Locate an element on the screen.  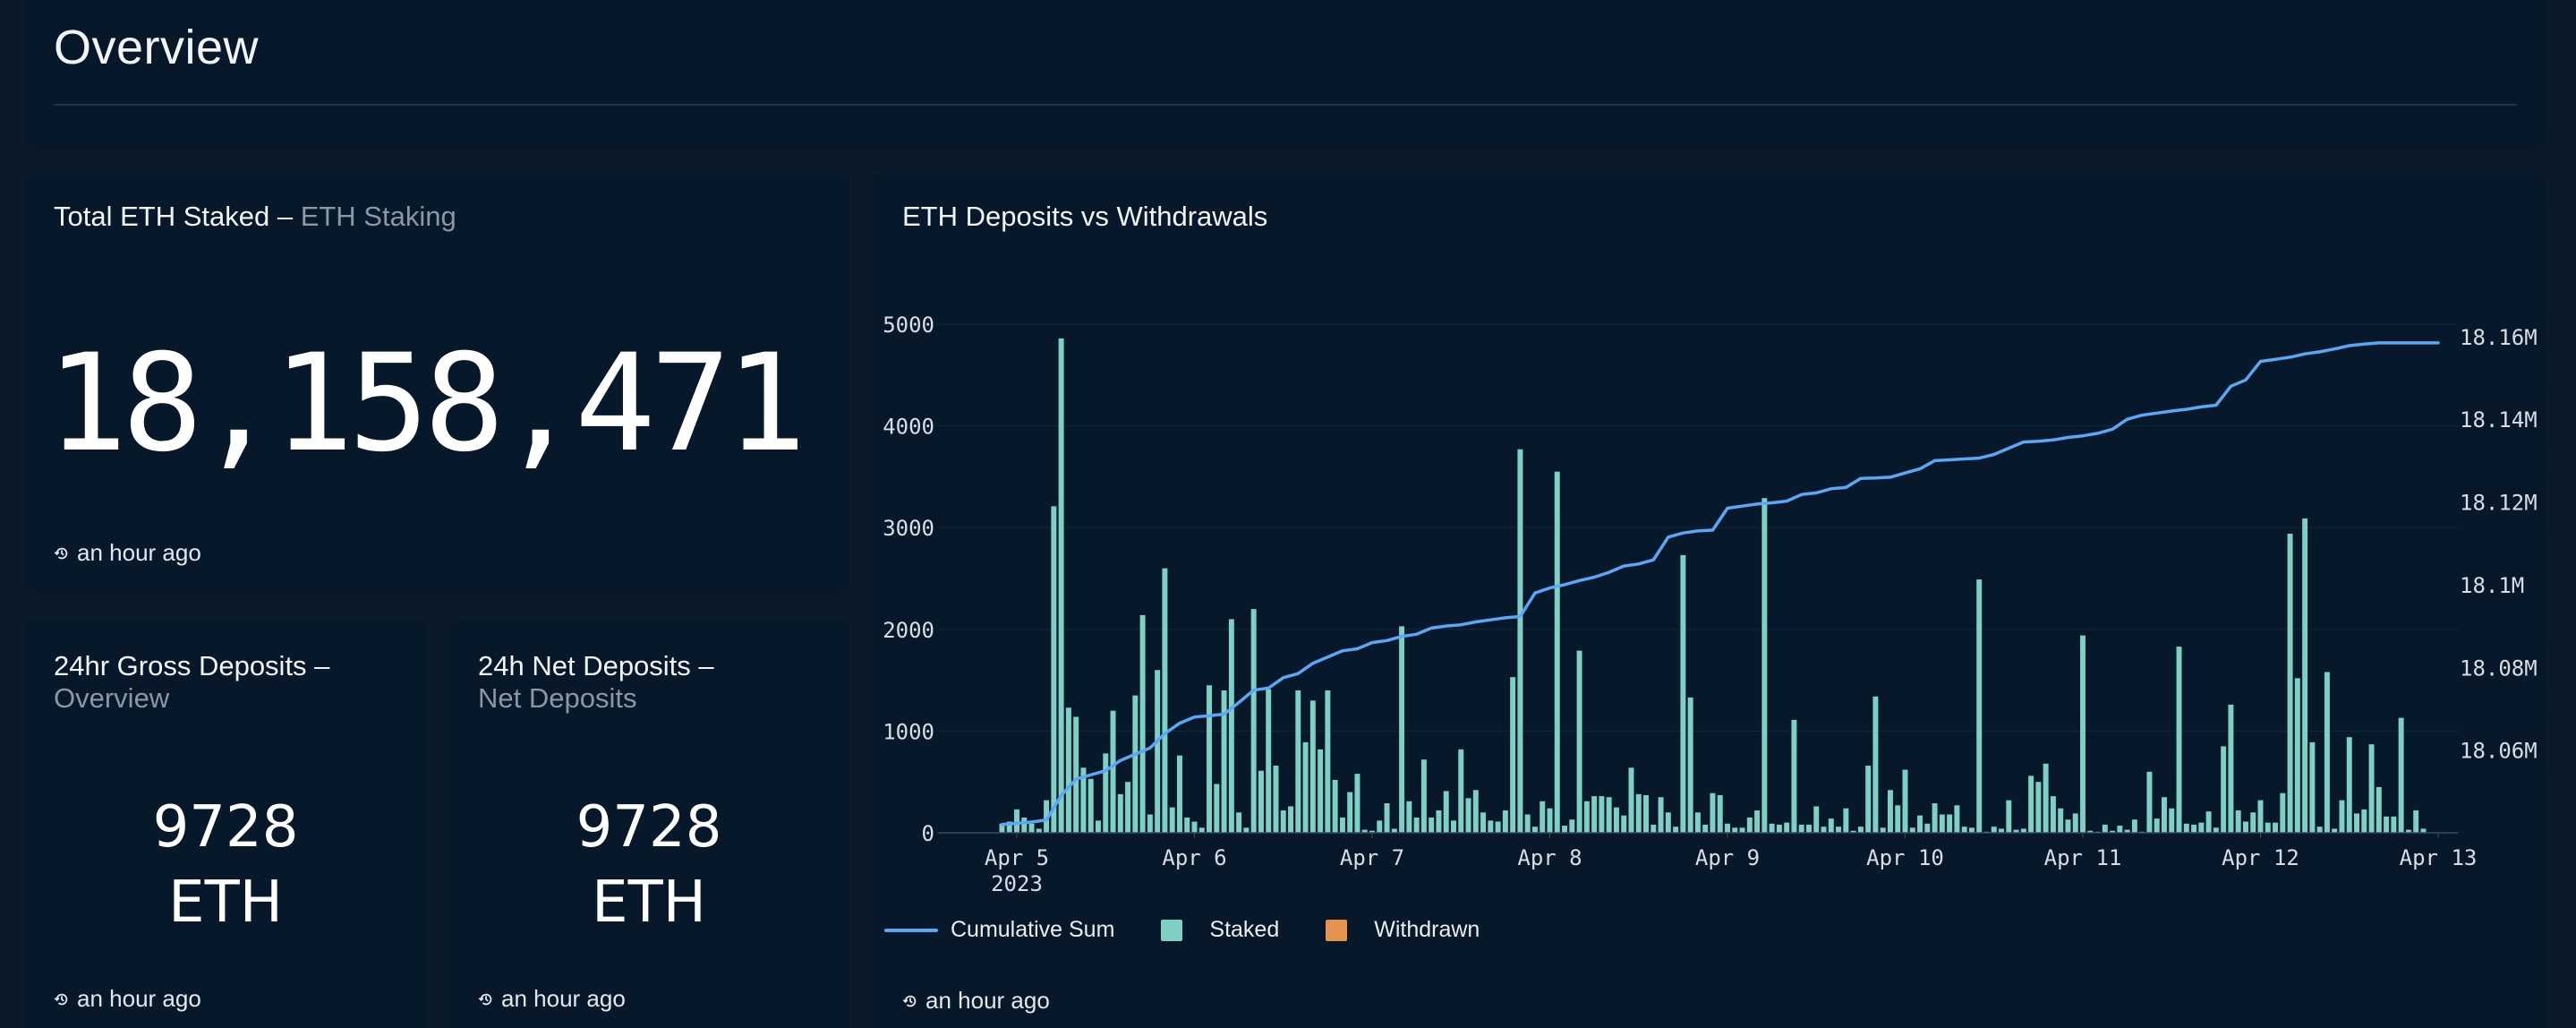
x-tick-label: Apr 10 is located at coordinates (1905, 857).